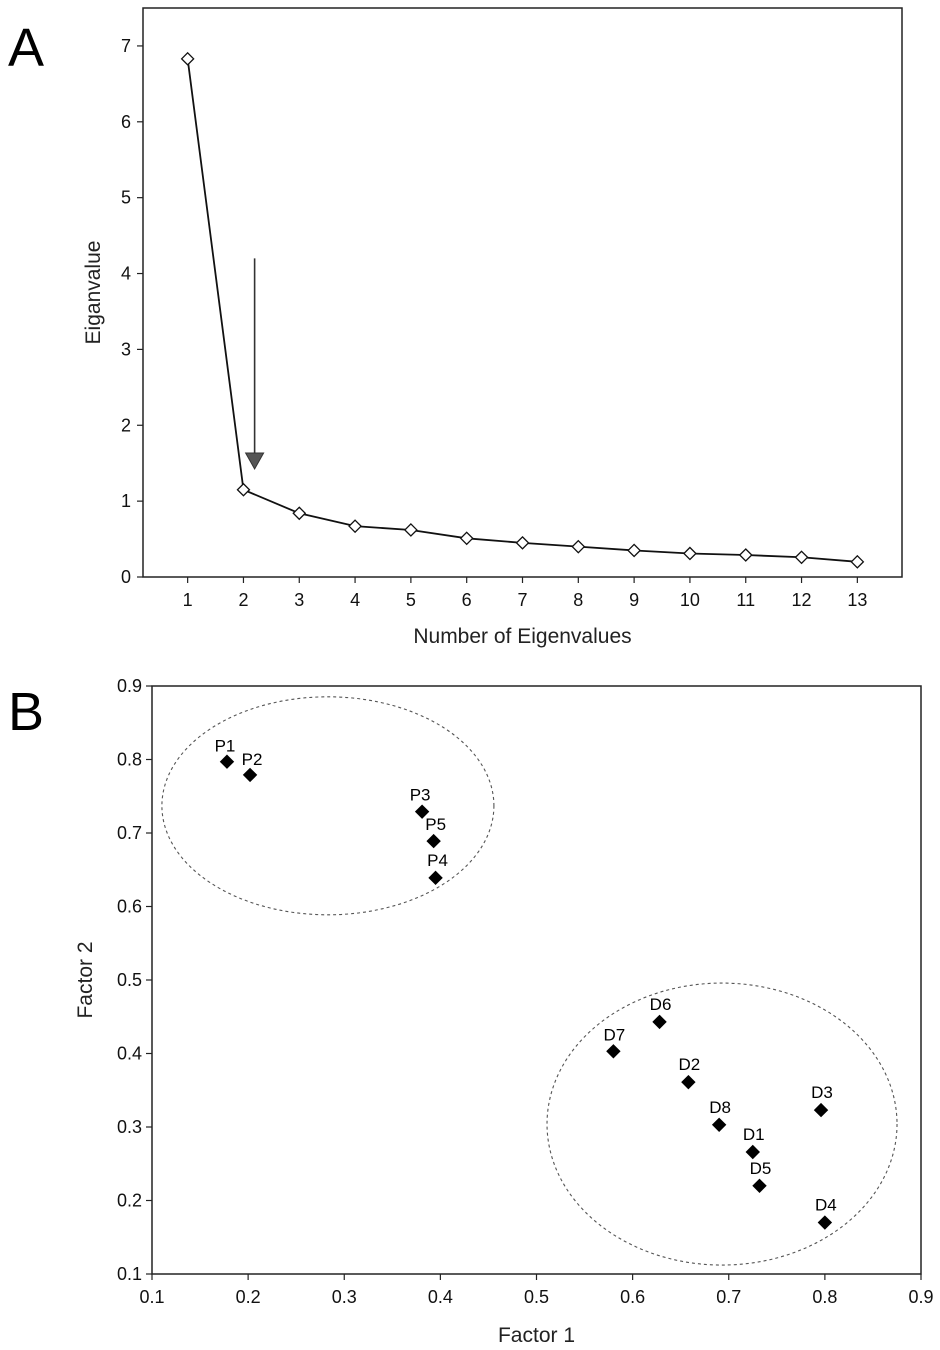  Describe the element at coordinates (26, 712) in the screenshot. I see `panel-label-b: B` at that location.